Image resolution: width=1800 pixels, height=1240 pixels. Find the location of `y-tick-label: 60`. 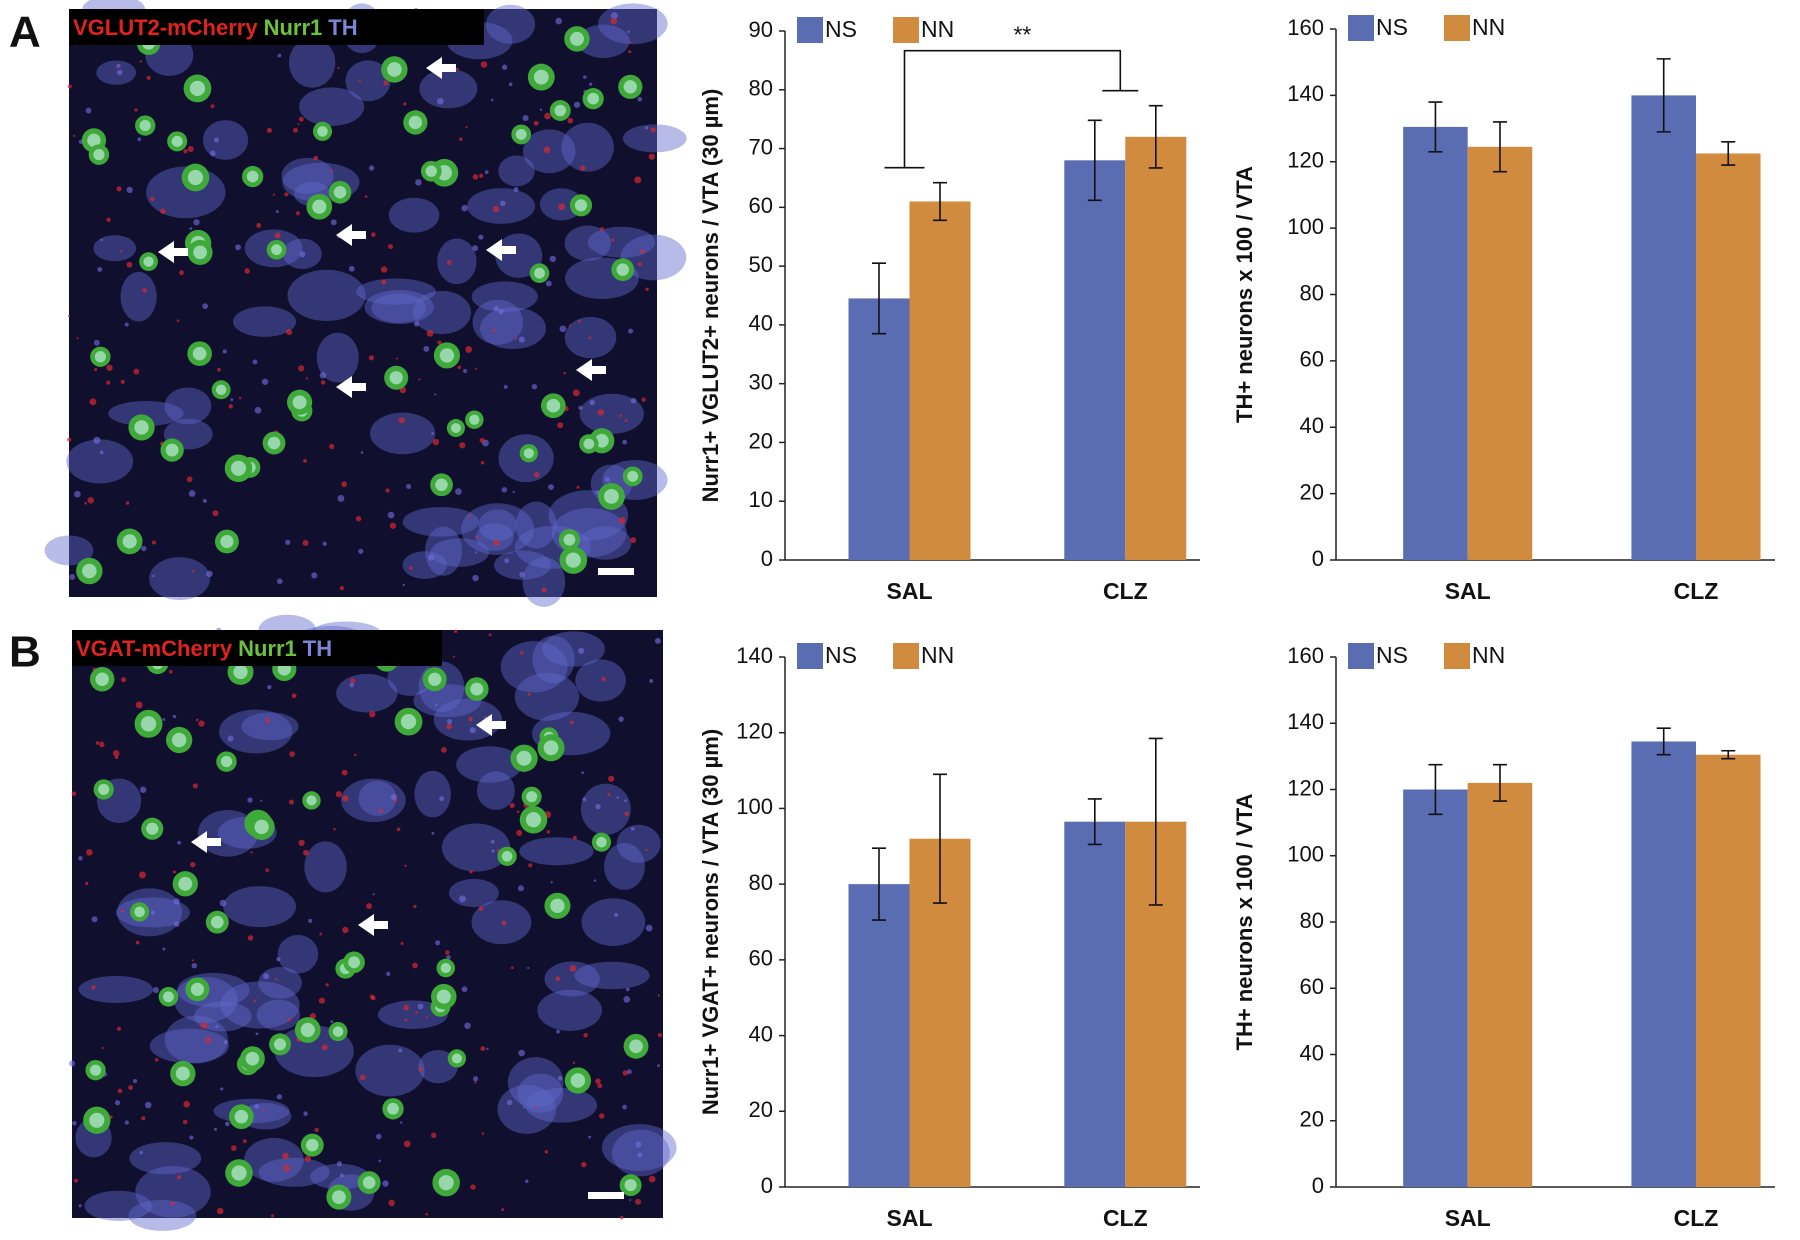

y-tick-label: 60 is located at coordinates (1312, 359).